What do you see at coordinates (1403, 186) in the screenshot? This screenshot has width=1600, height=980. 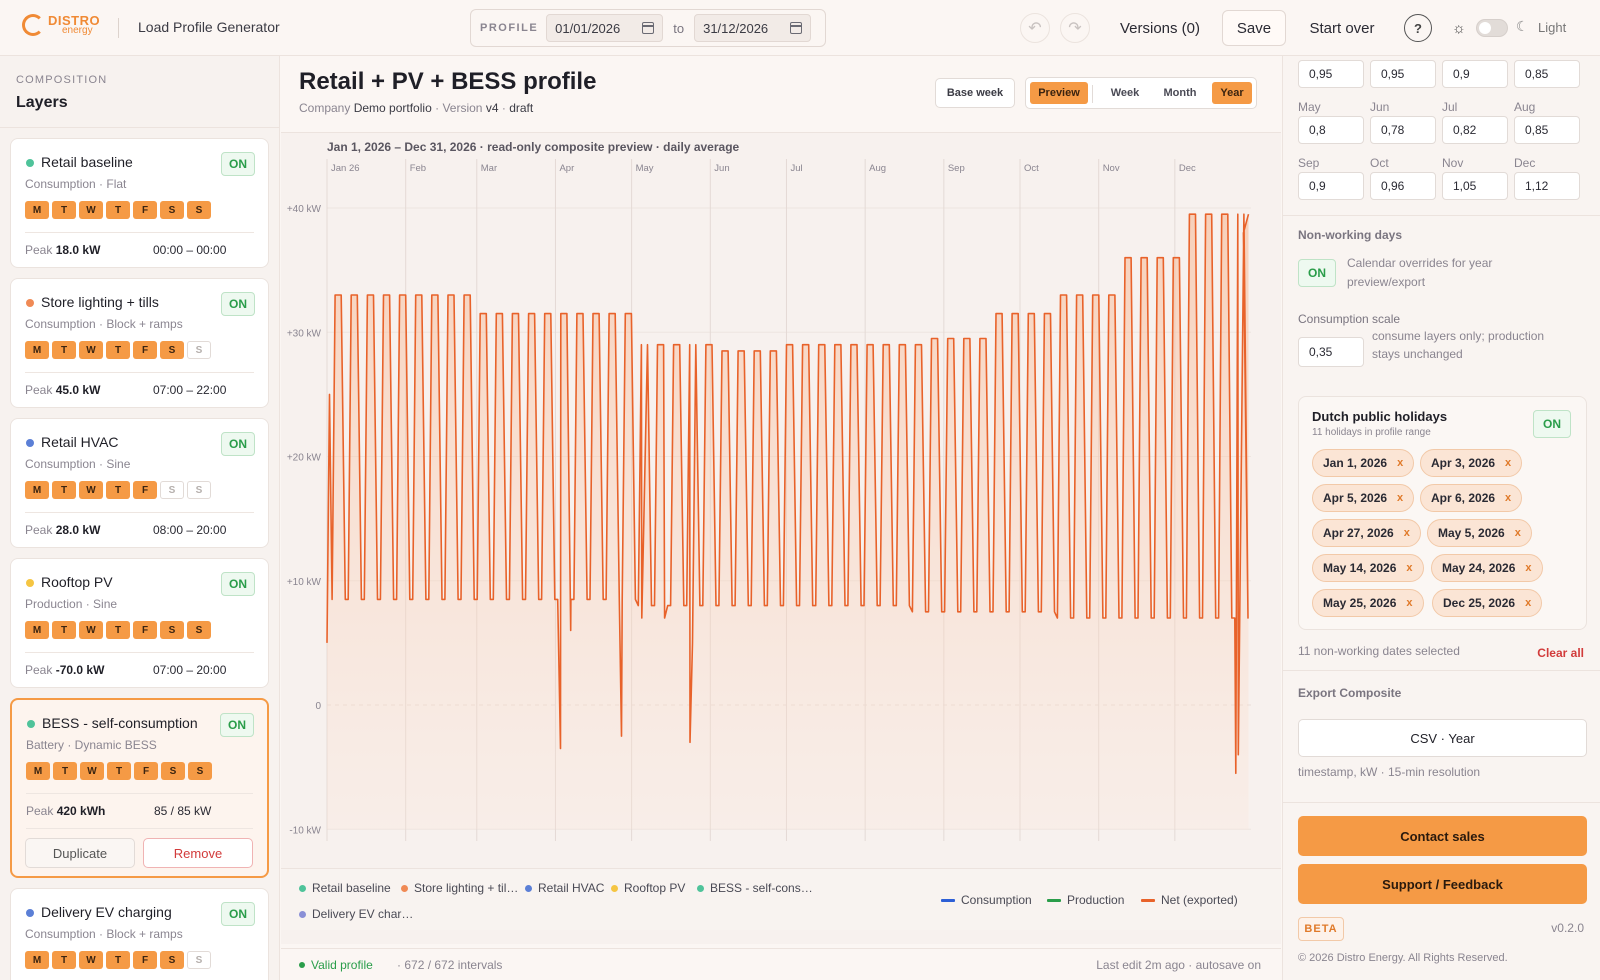 I see `month-factor-input: 0,96` at bounding box center [1403, 186].